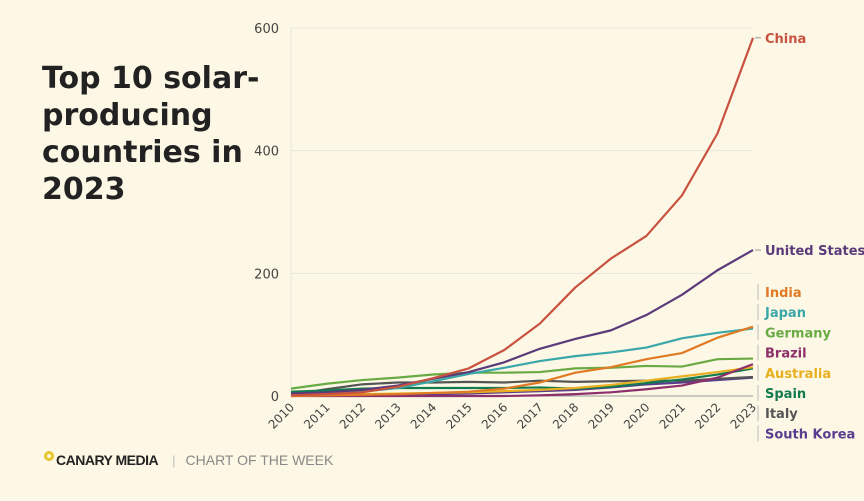 This screenshot has width=864, height=501. I want to click on x-tick-label: 2018, so click(565, 415).